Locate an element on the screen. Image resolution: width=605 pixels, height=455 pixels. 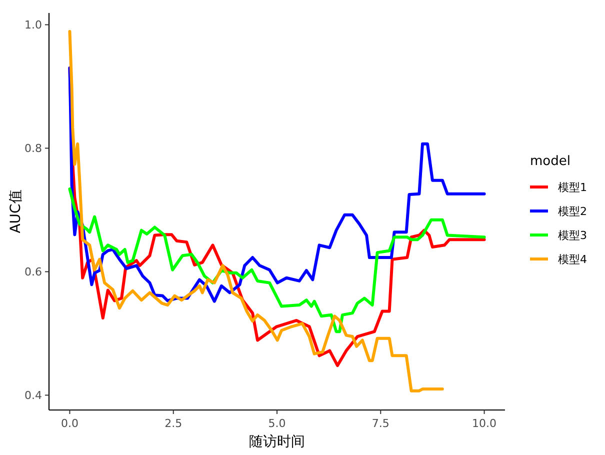
x-tick-label: 7.5 is located at coordinates (381, 423).